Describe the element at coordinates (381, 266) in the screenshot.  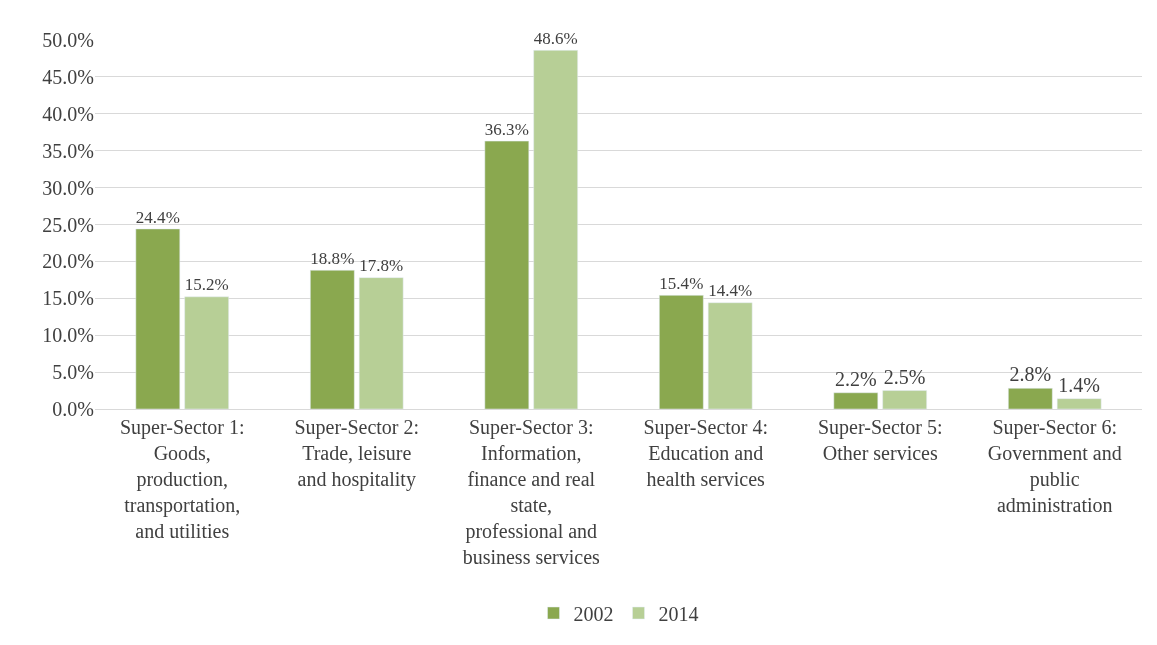
I see `data-label: 17.8%` at that location.